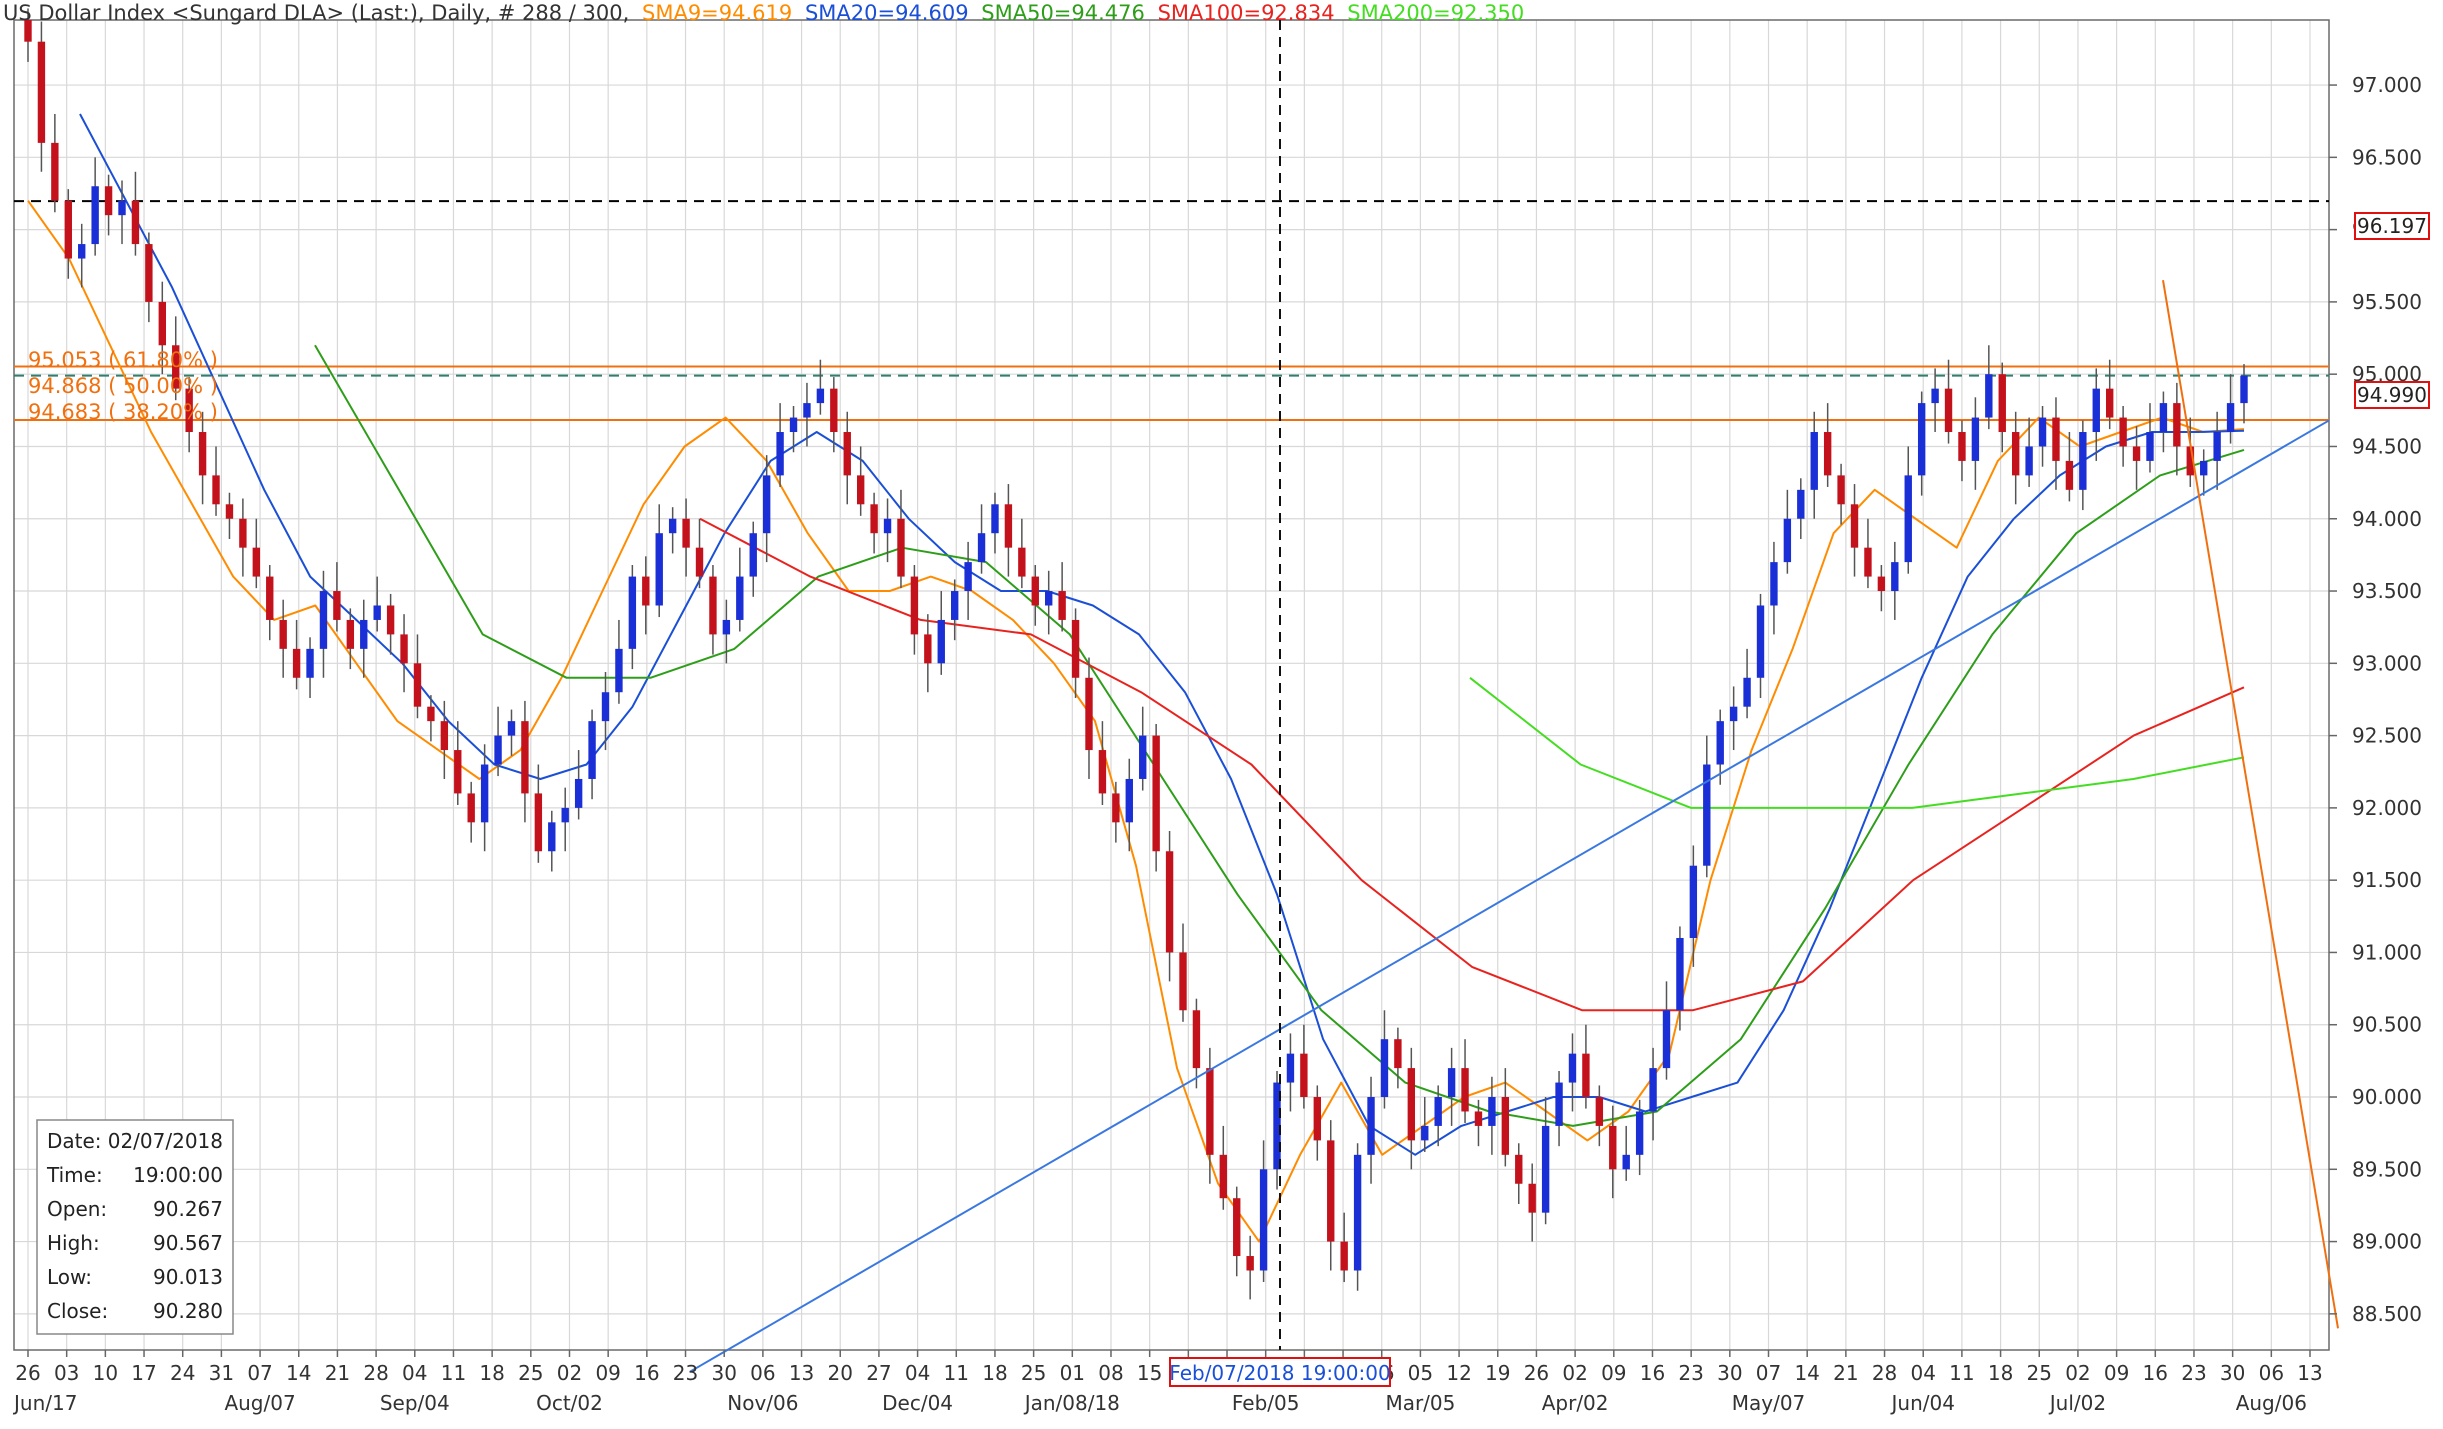 The height and width of the screenshot is (1429, 2443). What do you see at coordinates (165, 1141) in the screenshot?
I see `info-value: 02/07/2018` at bounding box center [165, 1141].